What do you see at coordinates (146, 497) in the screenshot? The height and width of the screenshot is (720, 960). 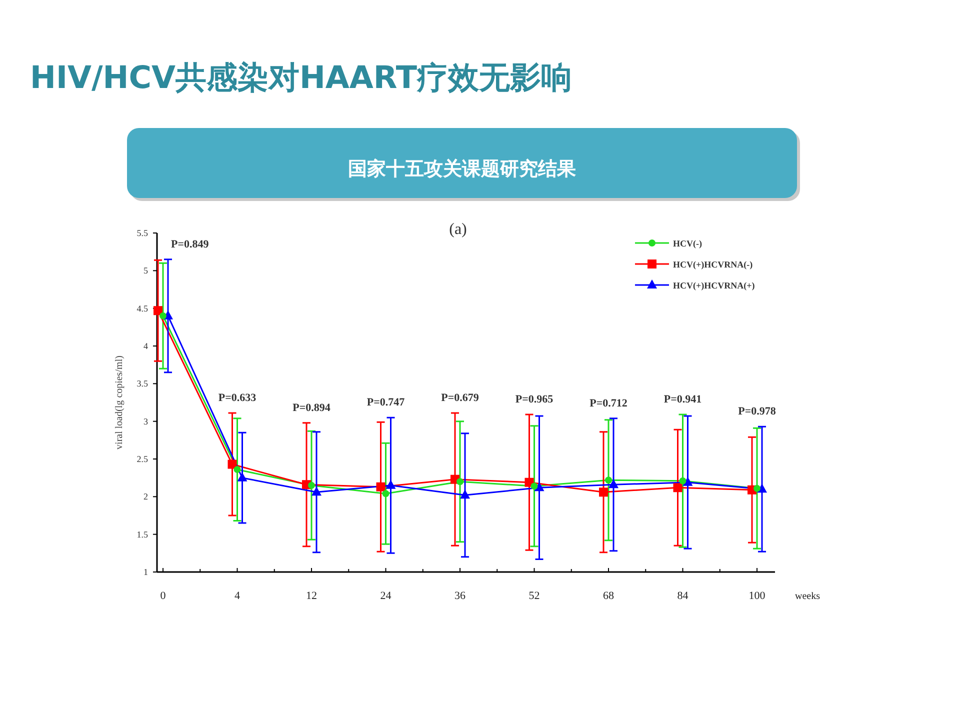 I see `y-tick-label: 2` at bounding box center [146, 497].